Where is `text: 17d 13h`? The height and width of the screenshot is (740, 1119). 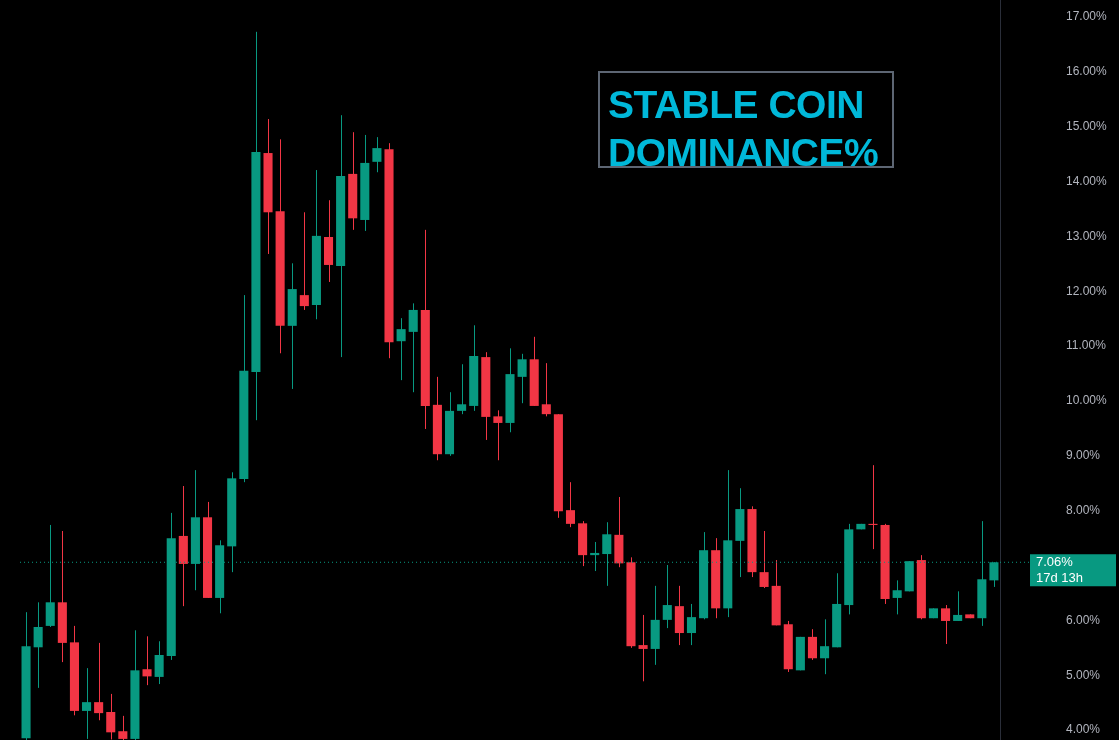
text: 17d 13h is located at coordinates (1059, 577).